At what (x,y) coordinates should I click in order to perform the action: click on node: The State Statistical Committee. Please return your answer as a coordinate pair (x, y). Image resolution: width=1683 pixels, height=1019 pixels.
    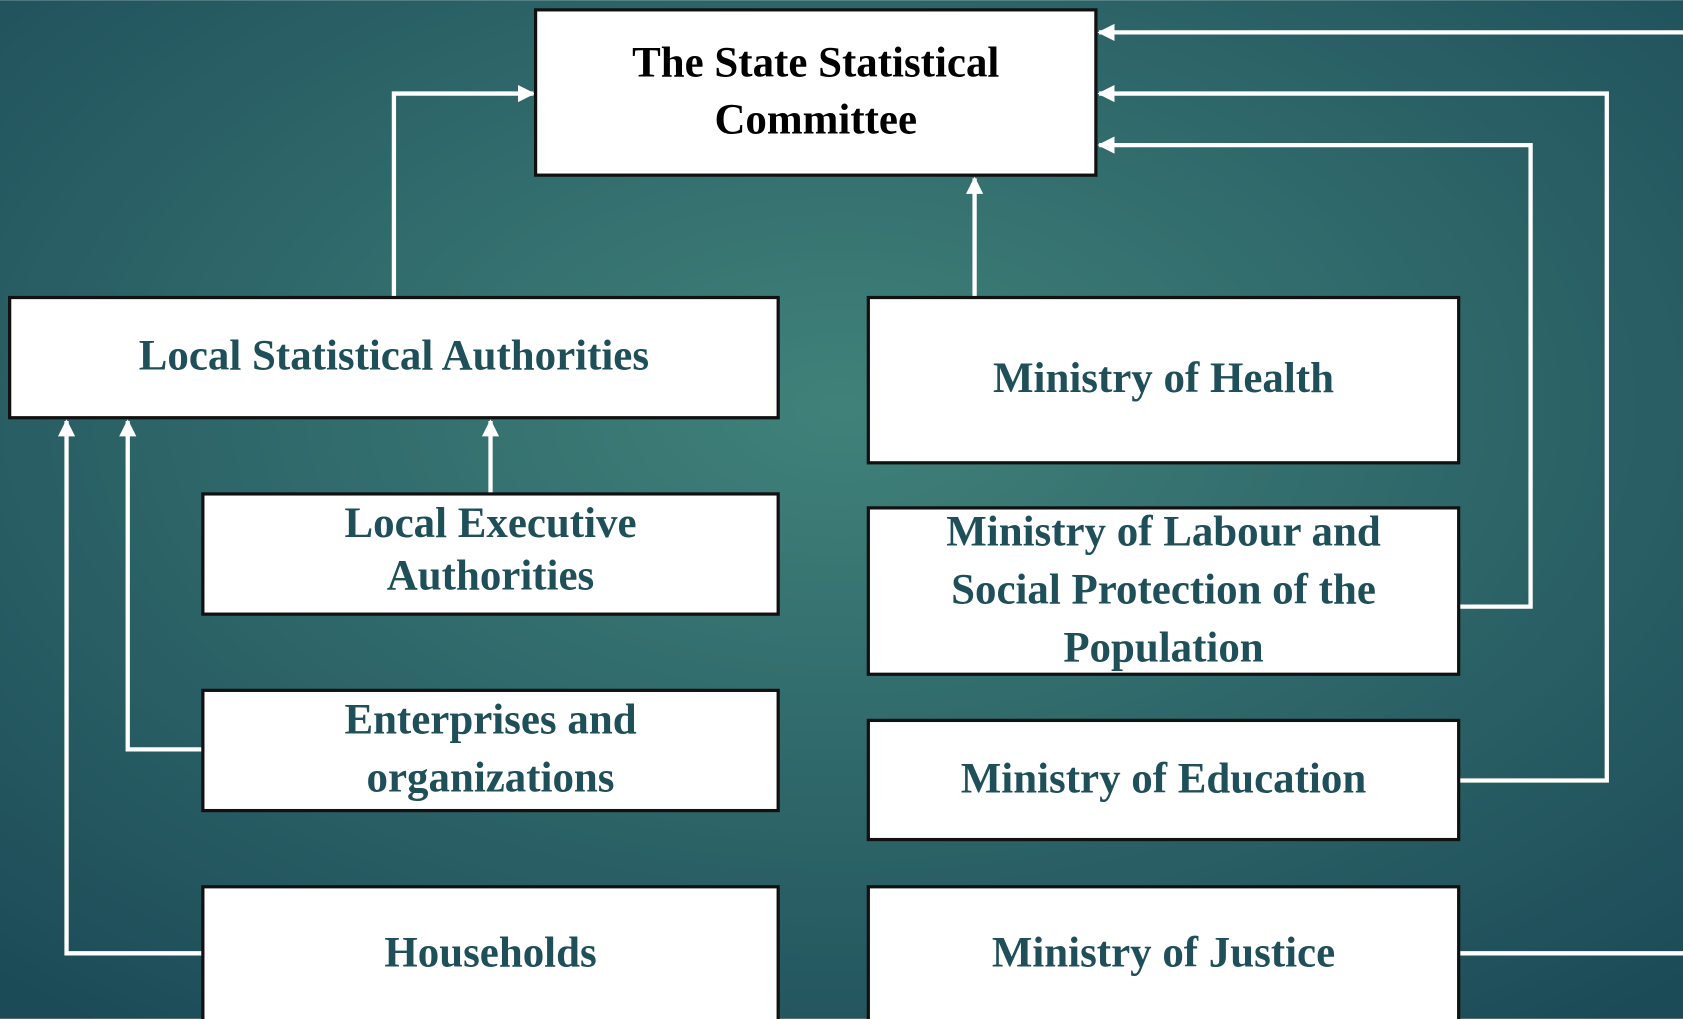
    Looking at the image, I should click on (815, 92).